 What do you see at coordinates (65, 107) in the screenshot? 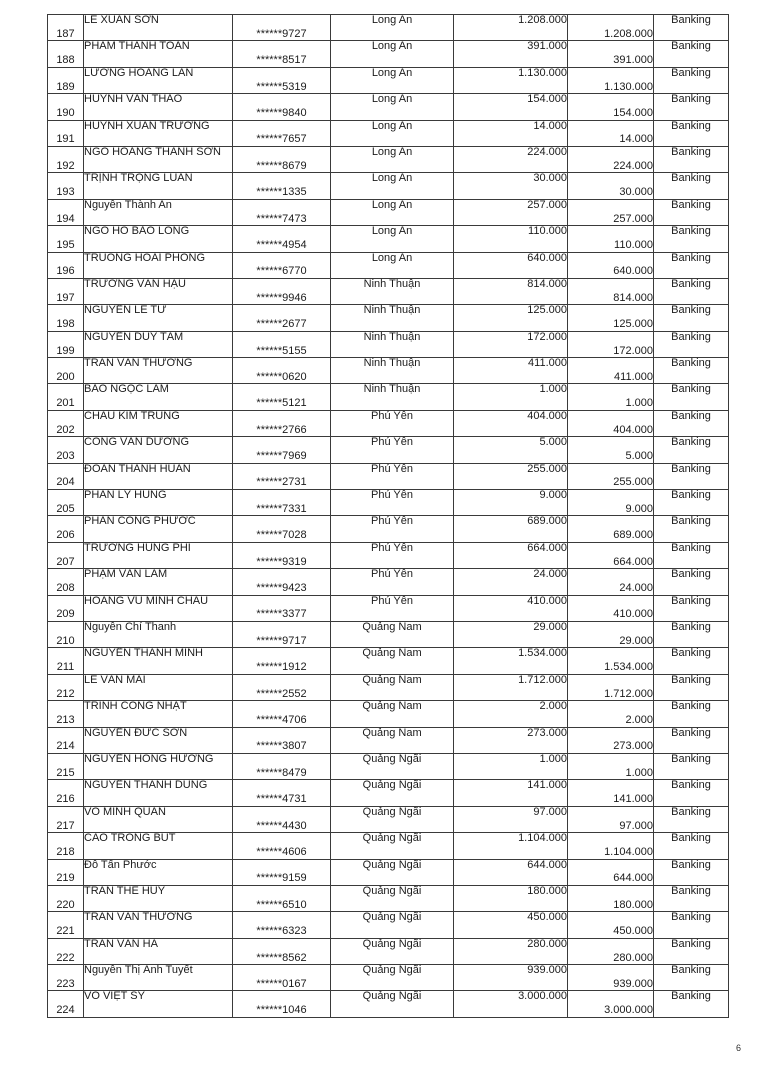
I see `row-index: 190` at bounding box center [65, 107].